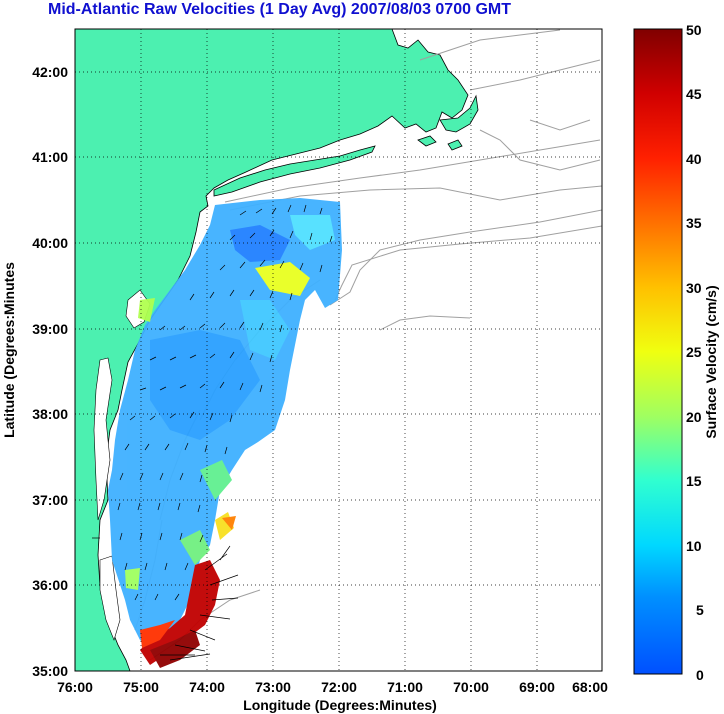  Describe the element at coordinates (141, 687) in the screenshot. I see `x-tick: 75:00` at that location.